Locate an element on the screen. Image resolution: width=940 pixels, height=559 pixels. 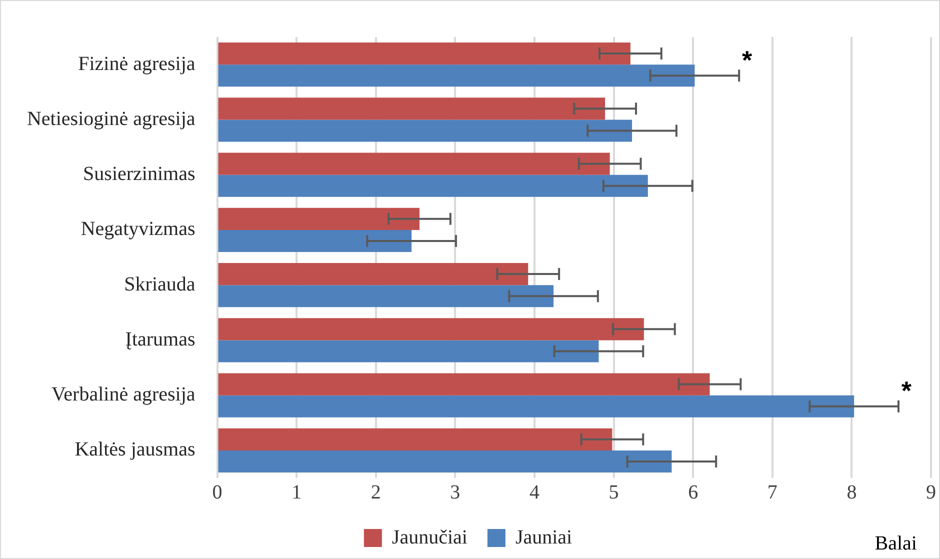
y-tick-label: Skriauda is located at coordinates (160, 284).